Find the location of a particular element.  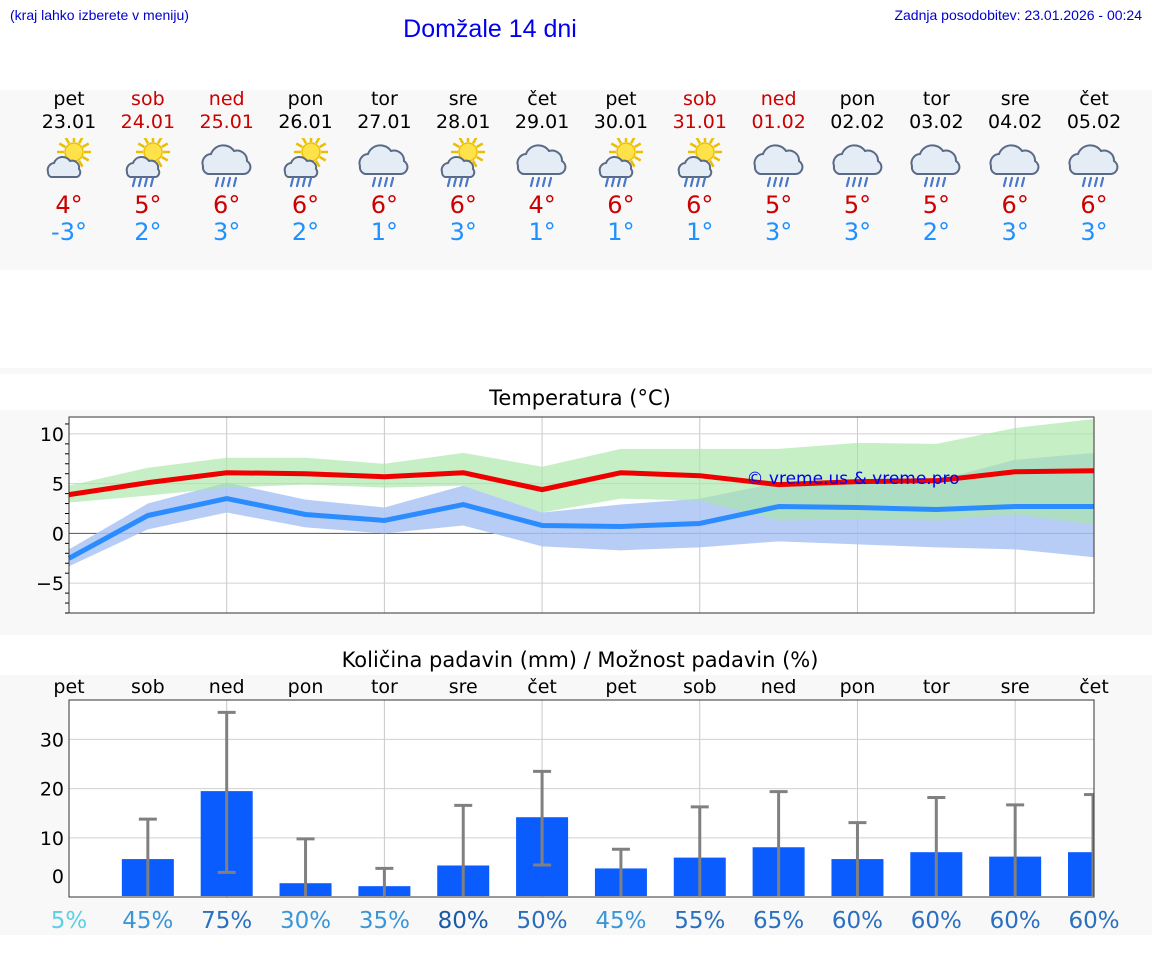

day-date: 03.02 is located at coordinates (936, 122).